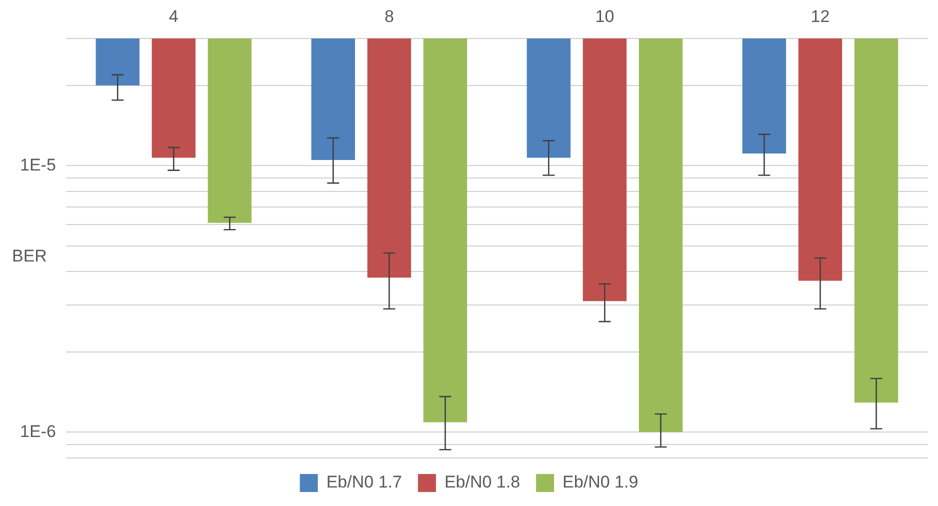 The width and height of the screenshot is (938, 506). Describe the element at coordinates (29, 256) in the screenshot. I see `y-axis-title: BER` at that location.